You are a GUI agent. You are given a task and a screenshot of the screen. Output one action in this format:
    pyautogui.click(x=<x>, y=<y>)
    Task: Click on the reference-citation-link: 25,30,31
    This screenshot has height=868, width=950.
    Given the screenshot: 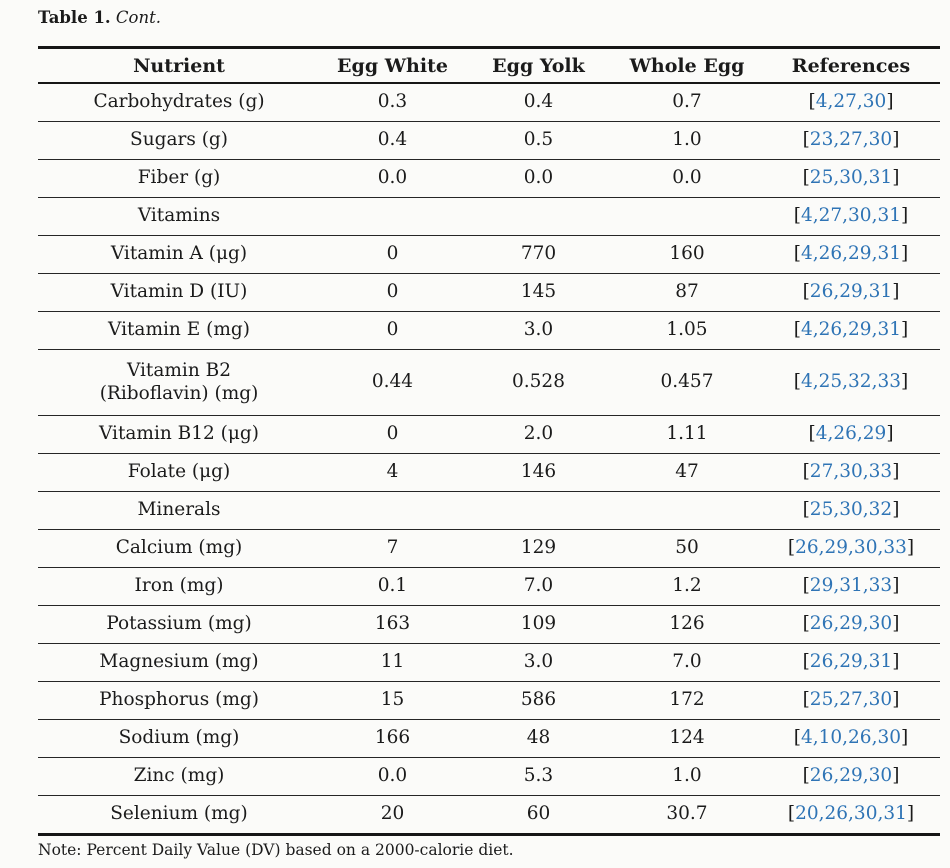 What is the action you would take?
    pyautogui.click(x=851, y=178)
    